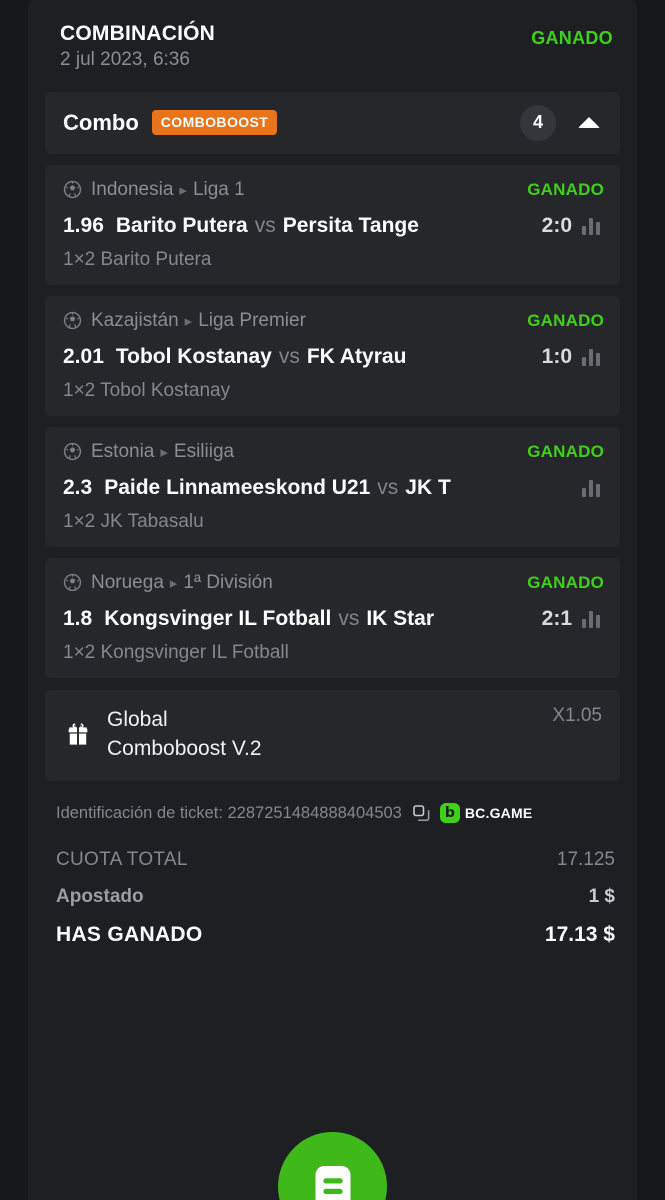 Image resolution: width=665 pixels, height=1200 pixels. What do you see at coordinates (218, 618) in the screenshot?
I see `home-team: Kongsvinger IL Fotball` at bounding box center [218, 618].